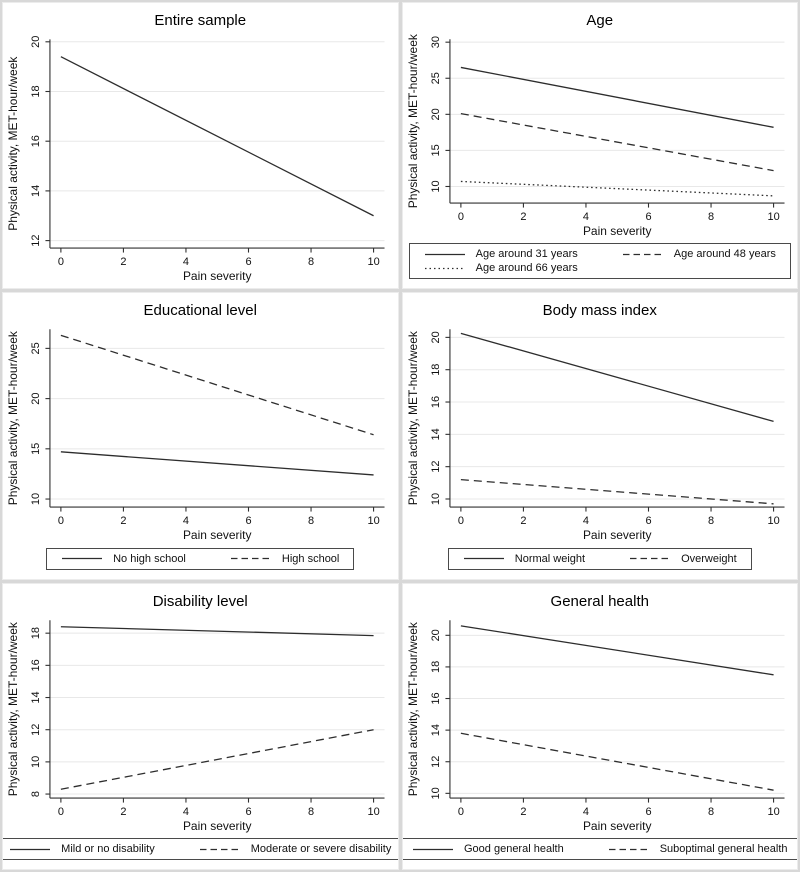  Describe the element at coordinates (217, 463) in the screenshot. I see `series-line-no-high-school` at that location.